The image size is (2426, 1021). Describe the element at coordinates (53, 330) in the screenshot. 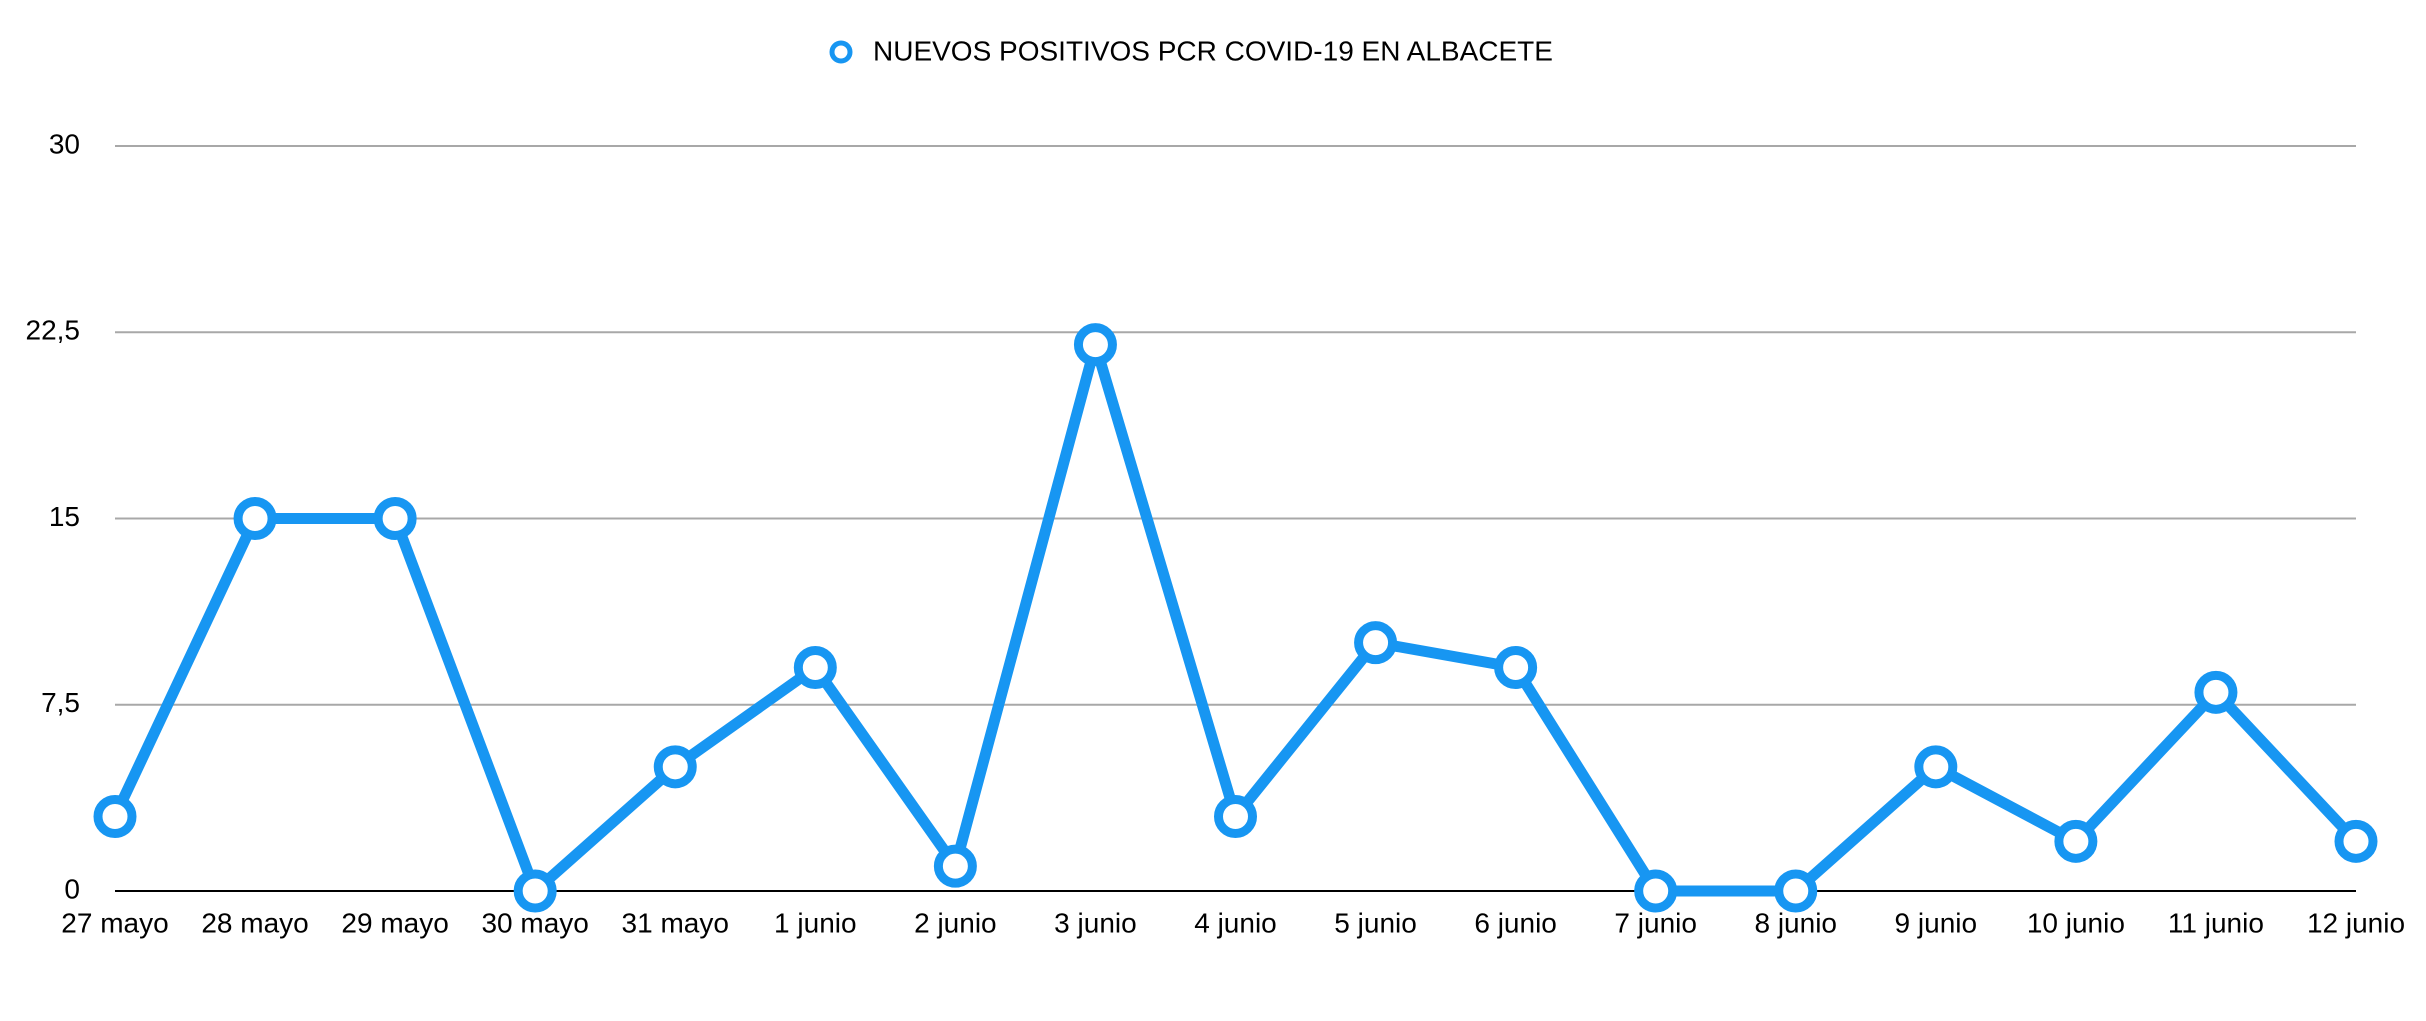

I see `y-tick-label: 22,5` at that location.